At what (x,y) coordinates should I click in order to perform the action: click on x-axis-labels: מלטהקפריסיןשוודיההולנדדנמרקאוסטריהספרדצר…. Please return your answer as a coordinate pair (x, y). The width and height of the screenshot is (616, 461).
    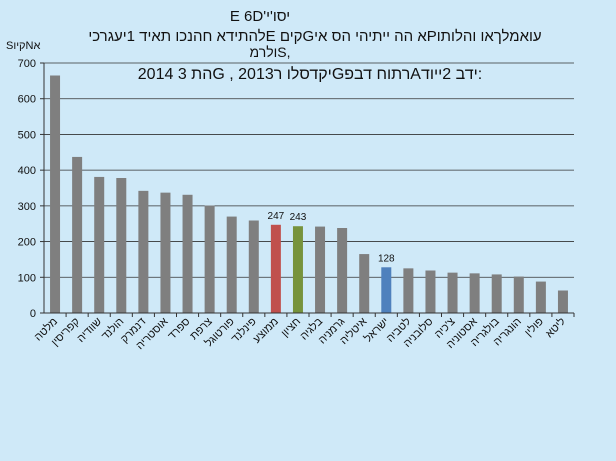
    Looking at the image, I should click on (303, 332).